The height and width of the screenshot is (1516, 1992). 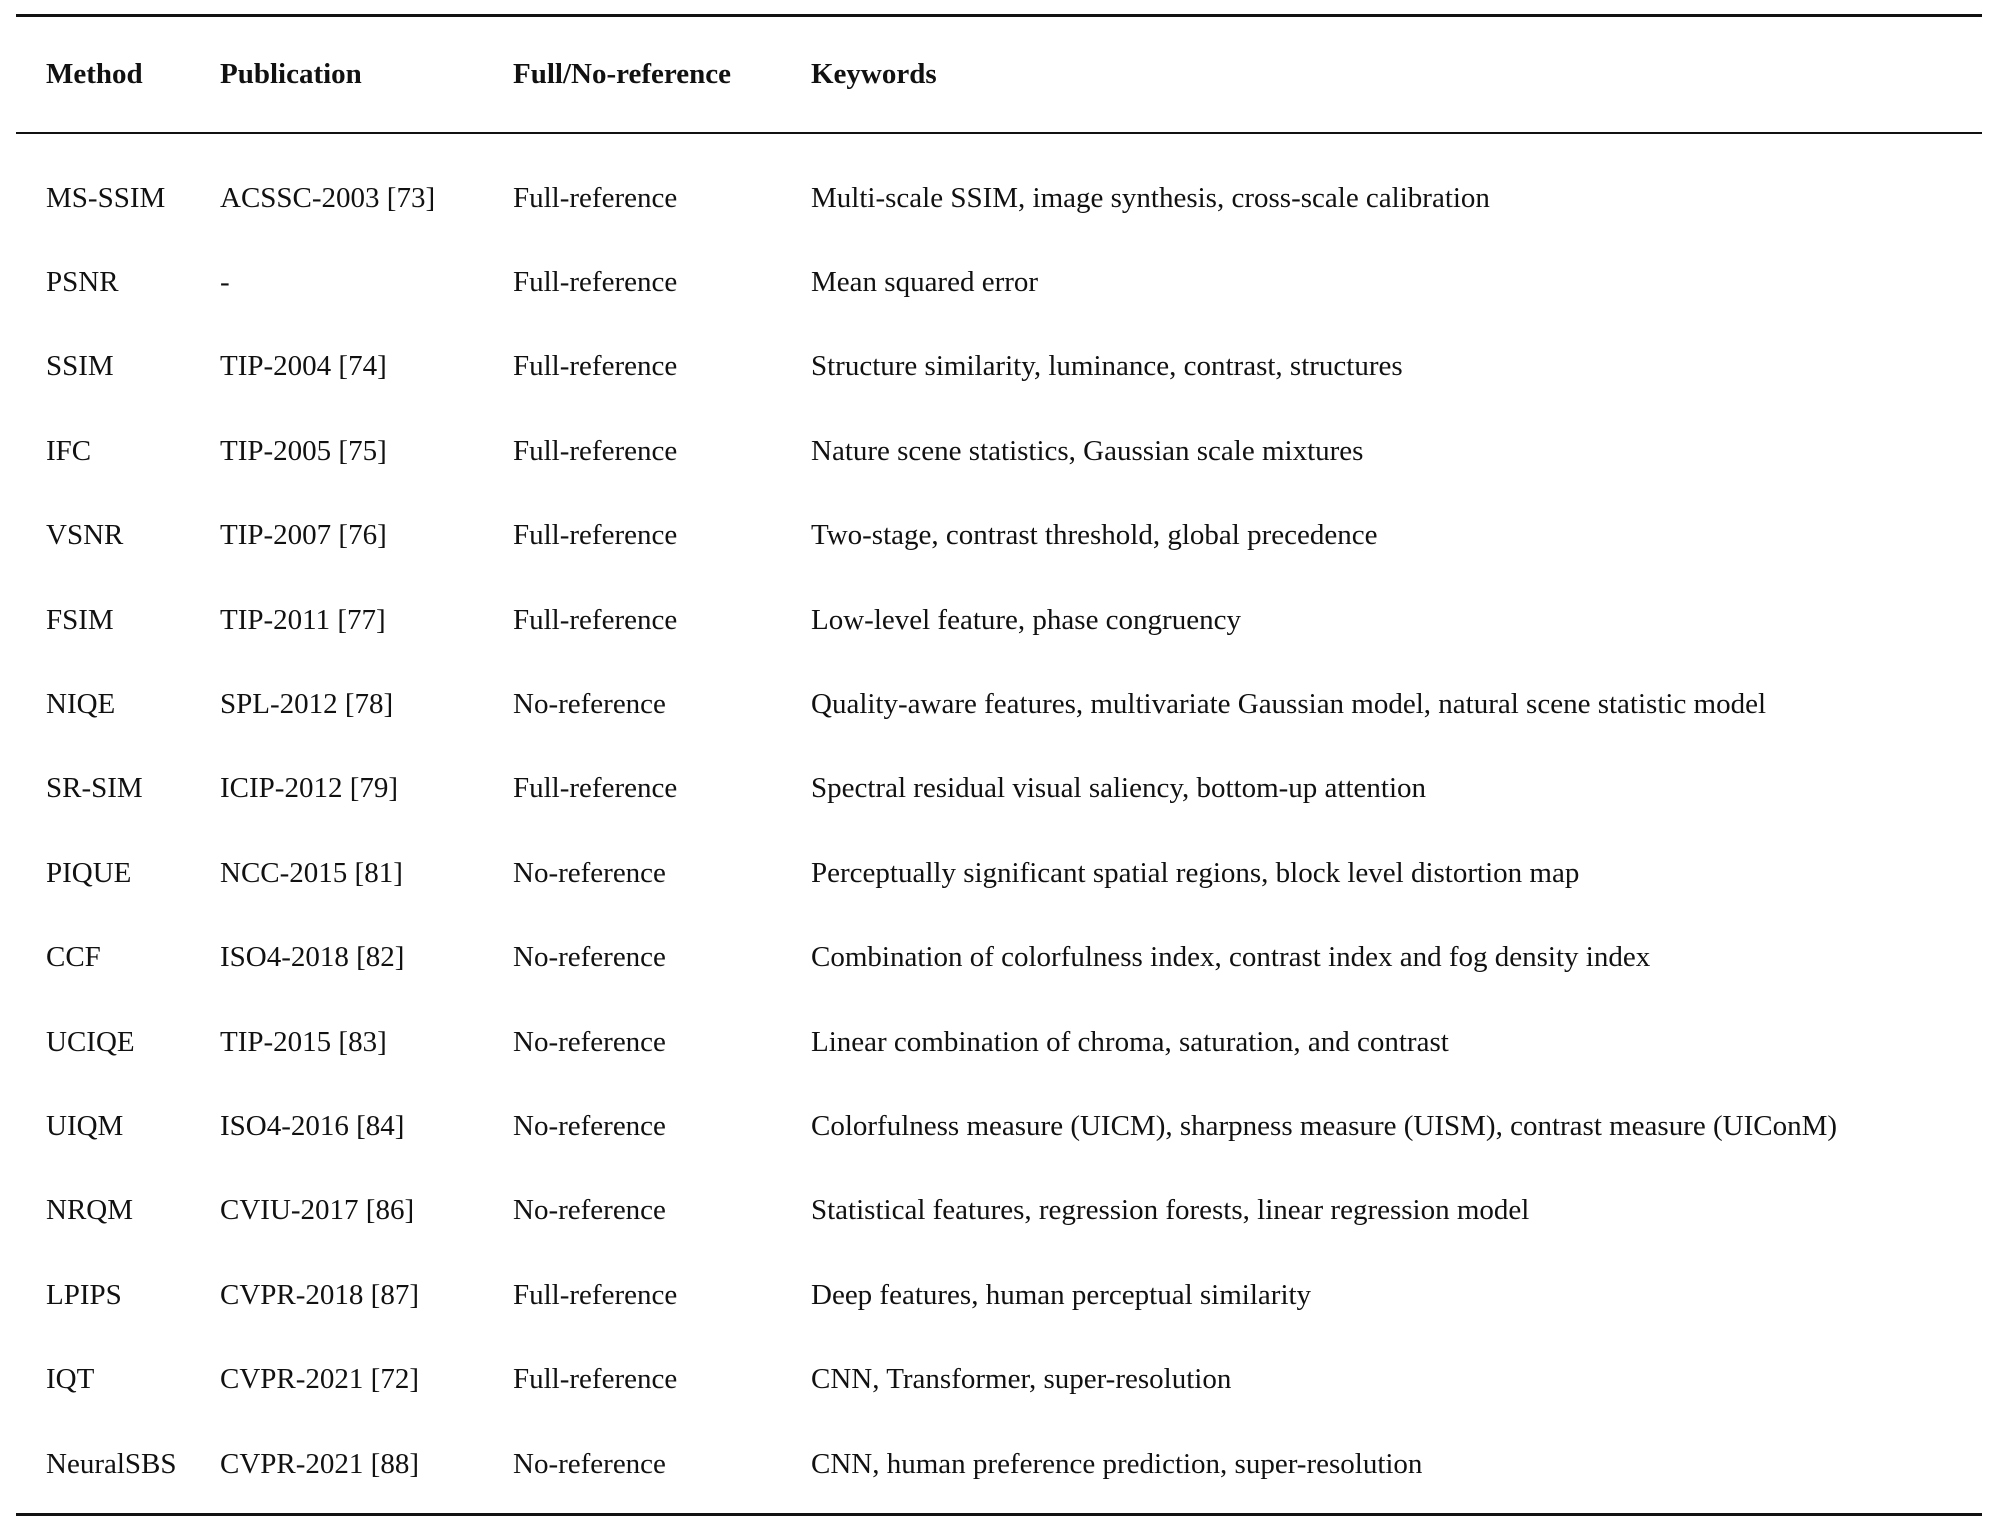 What do you see at coordinates (85, 535) in the screenshot?
I see `cell-method: VSNR` at bounding box center [85, 535].